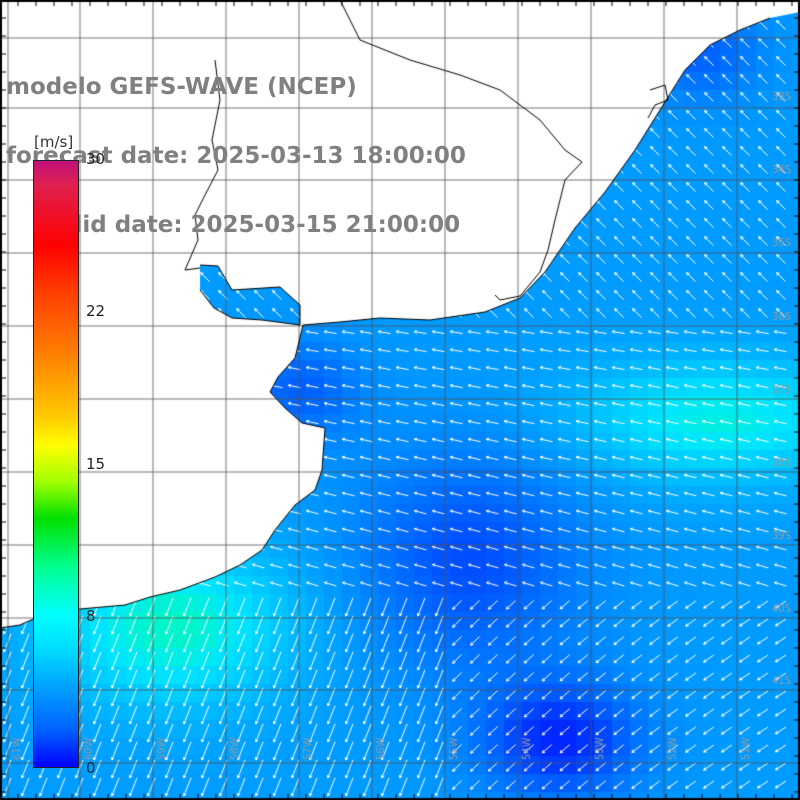 This screenshot has width=800, height=800. What do you see at coordinates (95, 311) in the screenshot?
I see `colorbar-tick-22: 22` at bounding box center [95, 311].